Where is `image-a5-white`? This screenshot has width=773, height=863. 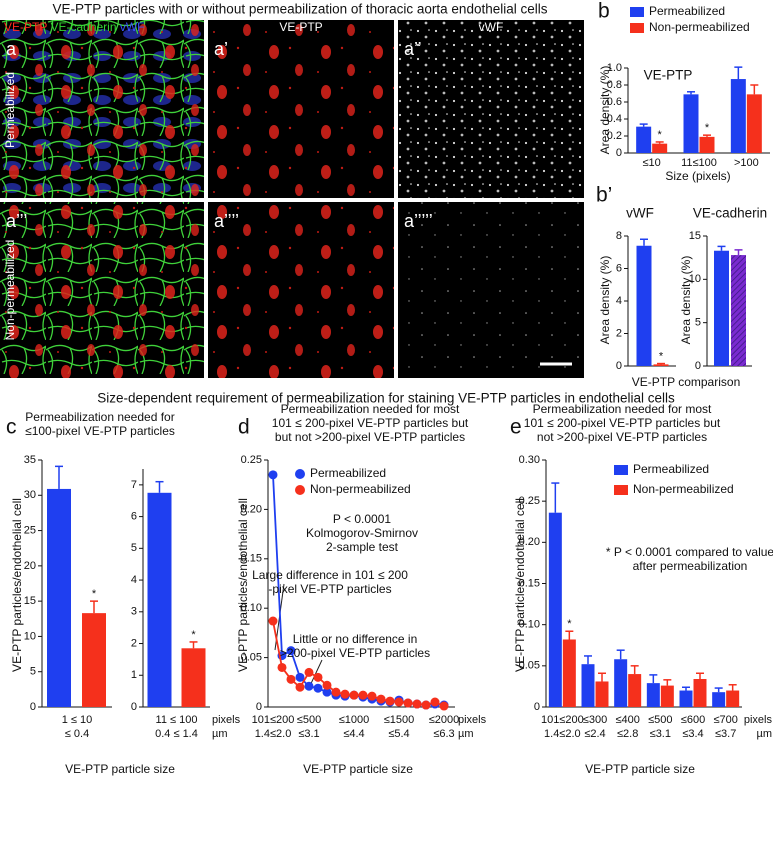 image-a5-white is located at coordinates (491, 290).